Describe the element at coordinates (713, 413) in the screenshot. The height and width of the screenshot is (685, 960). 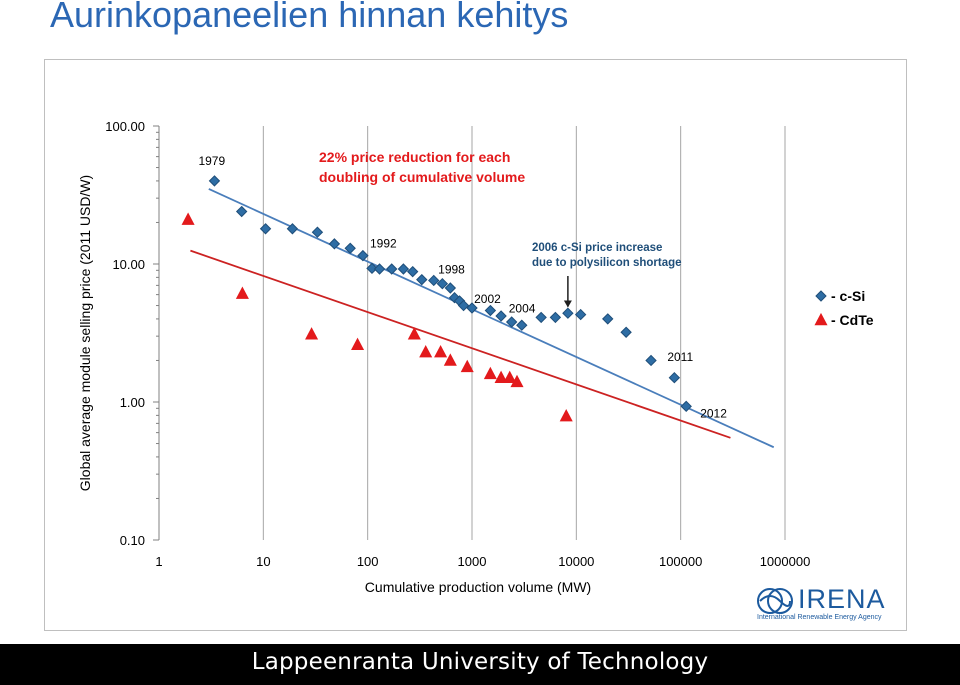
I see `year-label: 2012` at that location.